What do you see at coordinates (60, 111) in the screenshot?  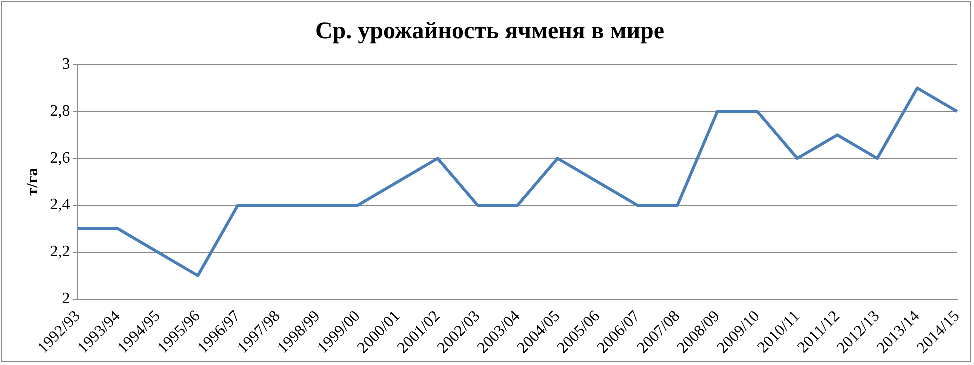 I see `y-tick-label: 2,8` at bounding box center [60, 111].